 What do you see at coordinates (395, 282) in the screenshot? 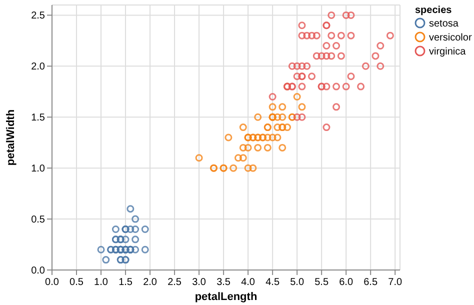
I see `x-tick-label: 7.0` at bounding box center [395, 282].